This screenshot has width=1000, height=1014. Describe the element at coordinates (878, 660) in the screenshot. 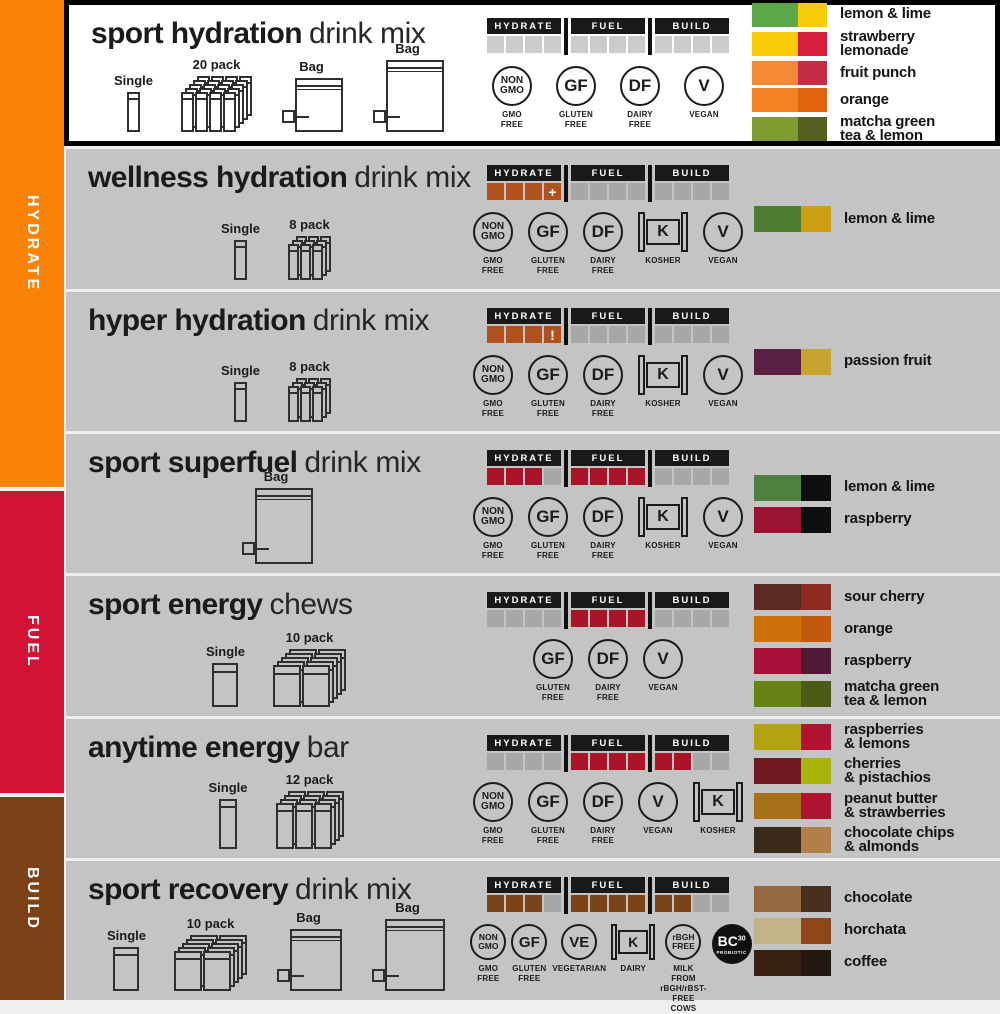

I see `flavor-label: raspberry` at that location.